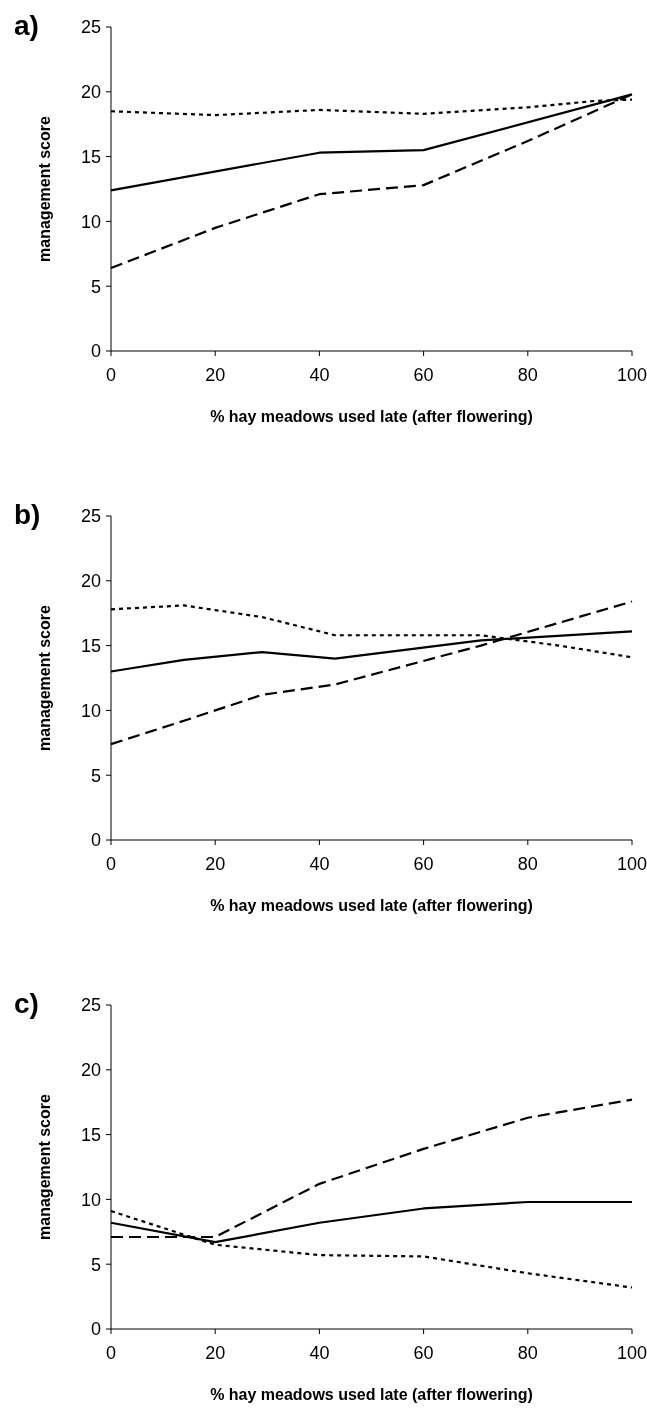 The height and width of the screenshot is (1412, 647). Describe the element at coordinates (27, 514) in the screenshot. I see `chart-title: b)` at that location.